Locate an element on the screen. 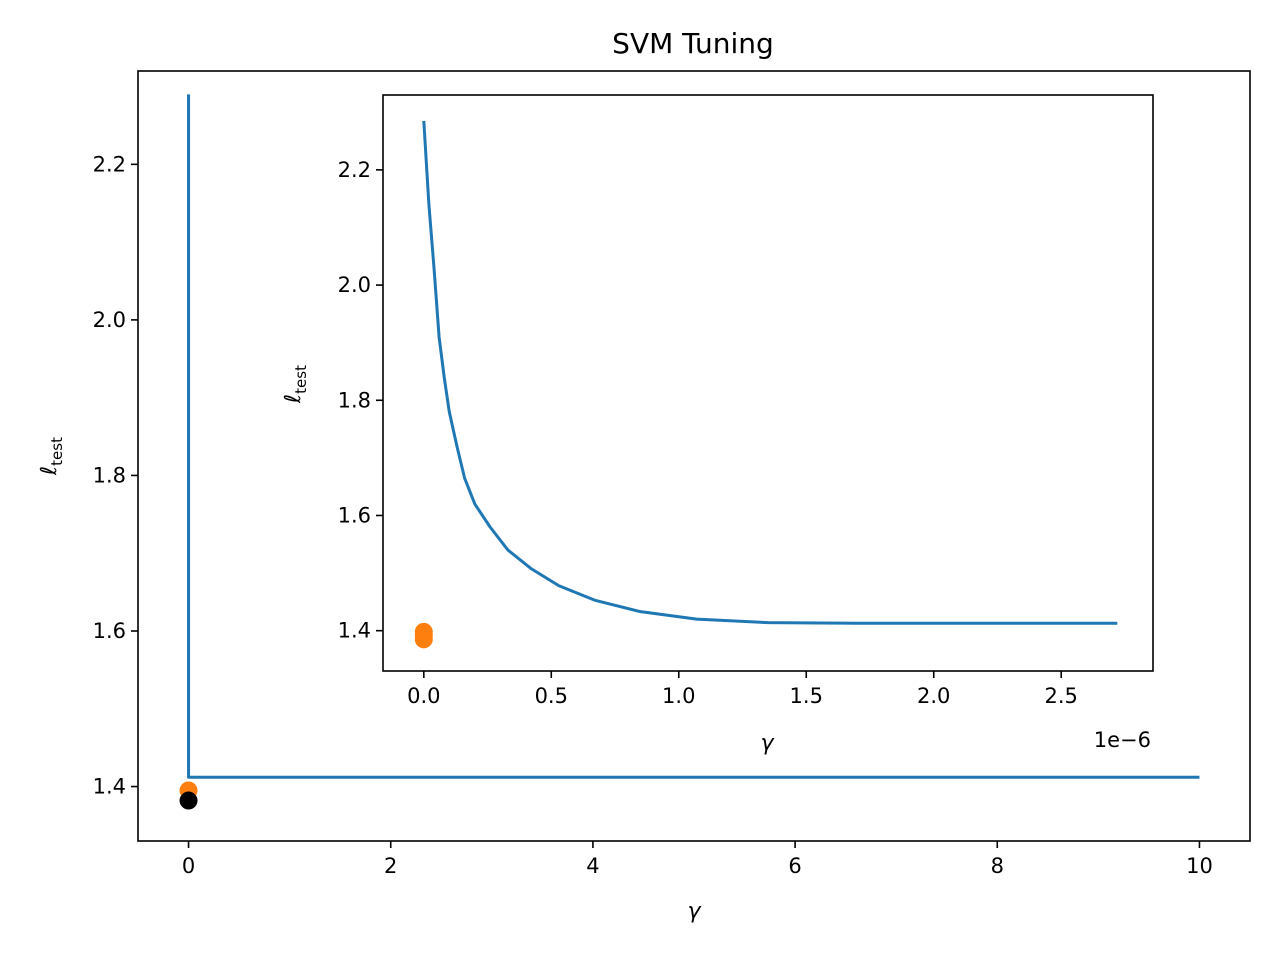 Image resolution: width=1280 pixels, height=960 pixels. chart-title: SVM Tuning is located at coordinates (693, 43).